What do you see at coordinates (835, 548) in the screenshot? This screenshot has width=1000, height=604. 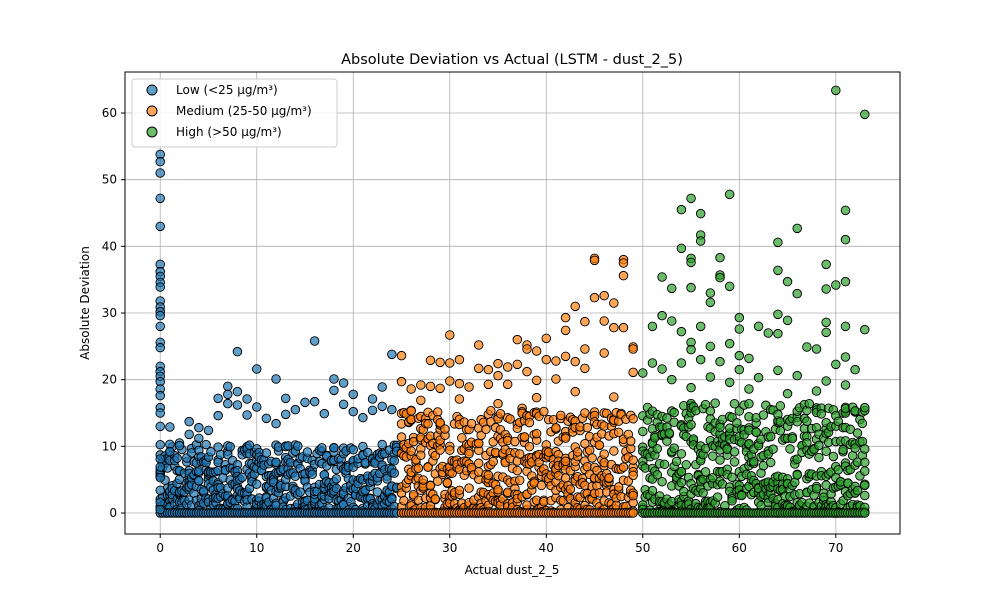 I see `x-tick-label: 70` at bounding box center [835, 548].